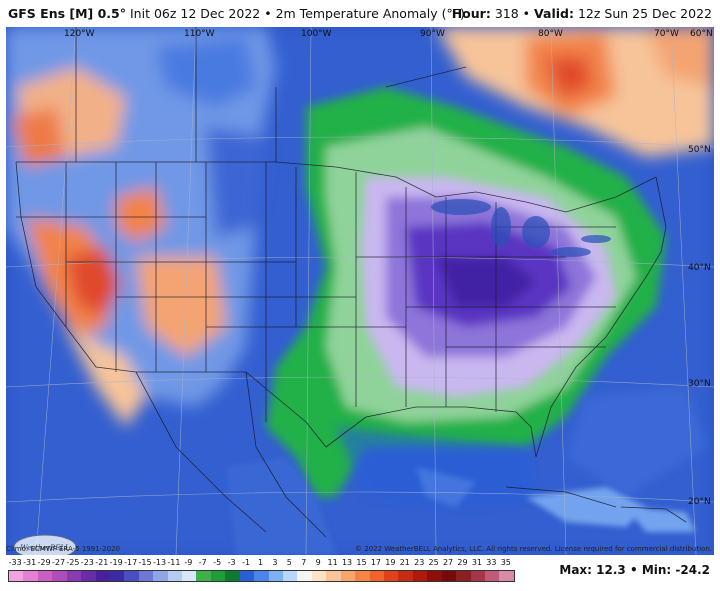 Image resolution: width=720 pixels, height=591 pixels. I want to click on scale-tick-label: 7, so click(304, 562).